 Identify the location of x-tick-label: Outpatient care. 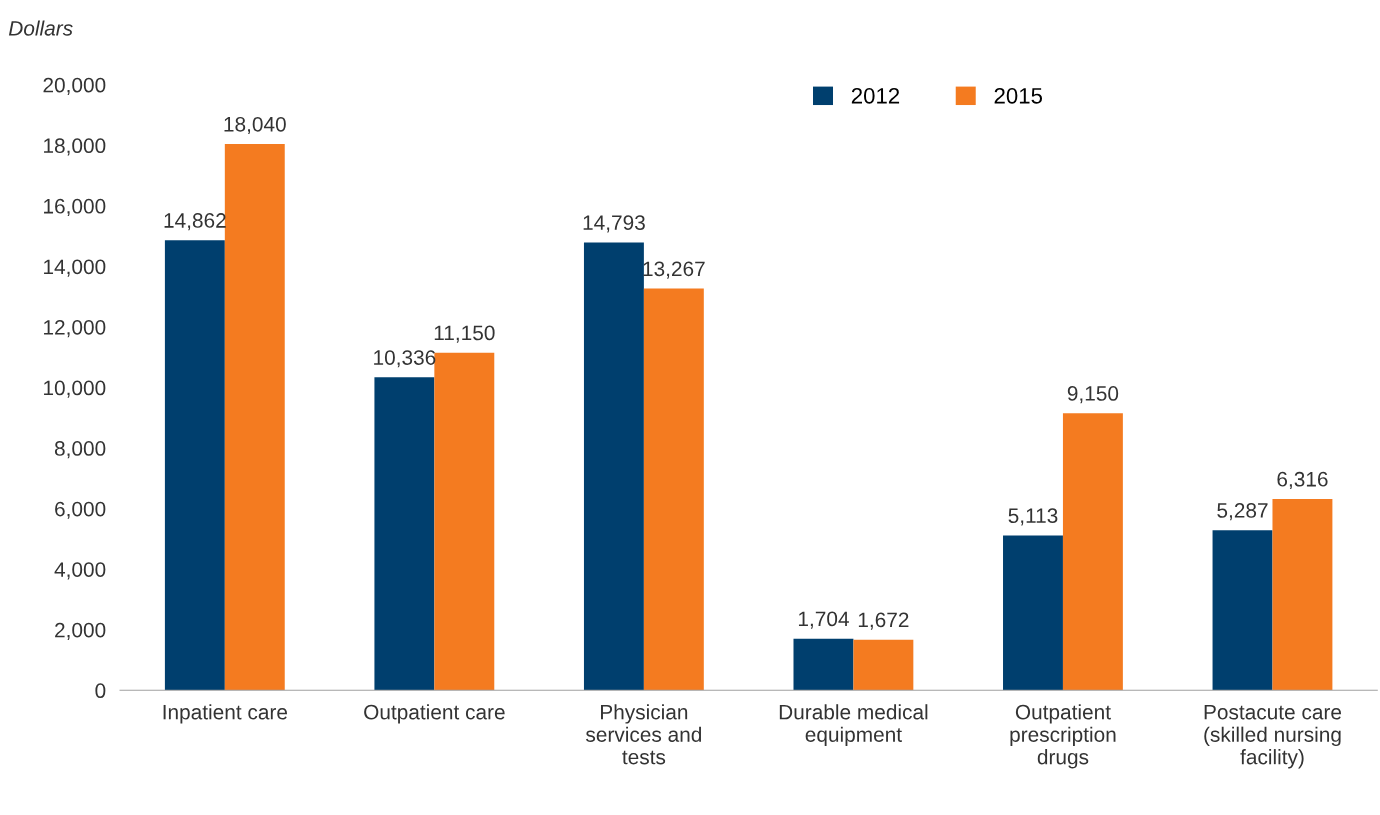
(434, 714).